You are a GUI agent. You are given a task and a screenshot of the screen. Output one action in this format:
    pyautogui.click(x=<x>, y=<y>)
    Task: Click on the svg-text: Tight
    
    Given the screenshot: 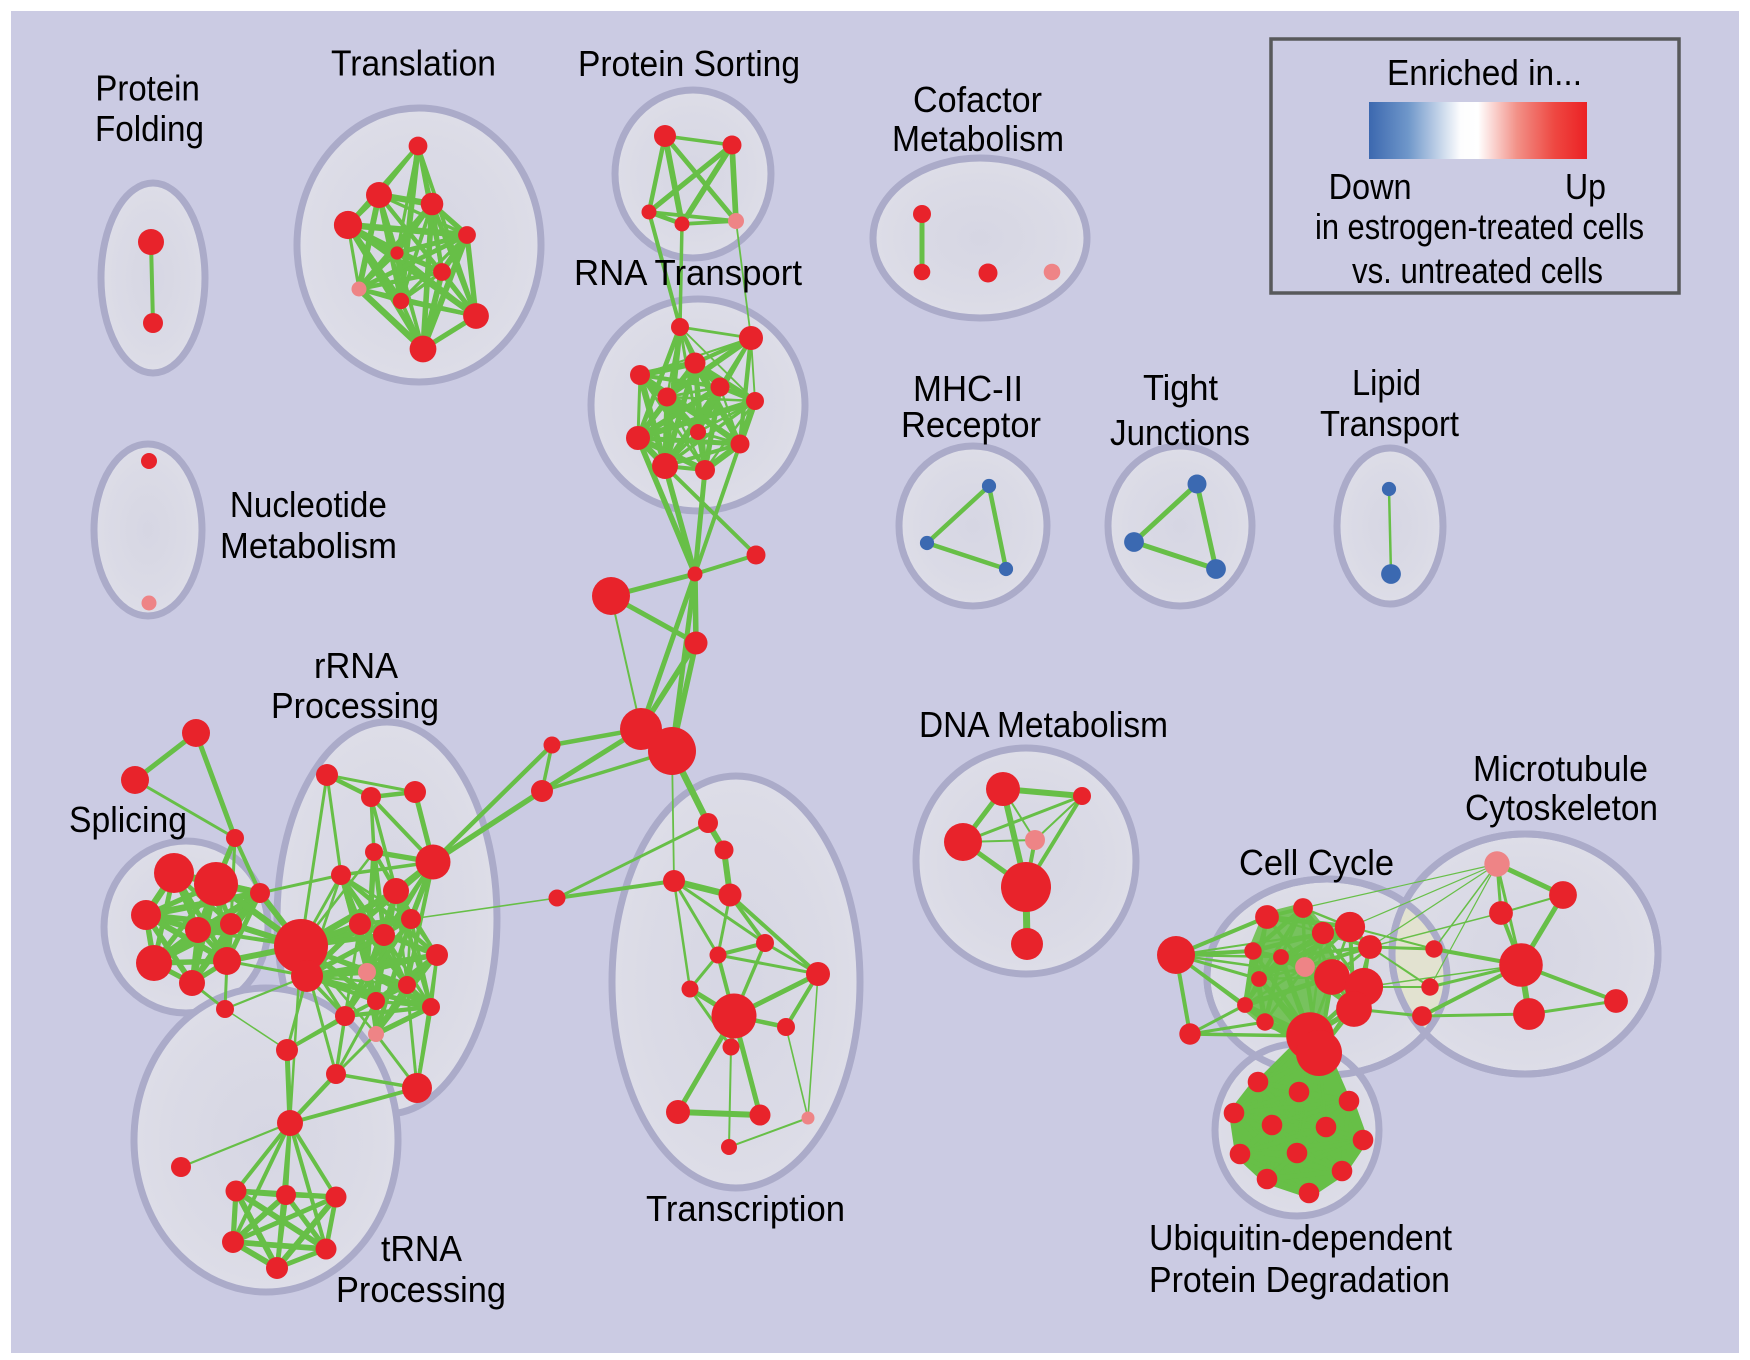 What is the action you would take?
    pyautogui.click(x=1180, y=387)
    